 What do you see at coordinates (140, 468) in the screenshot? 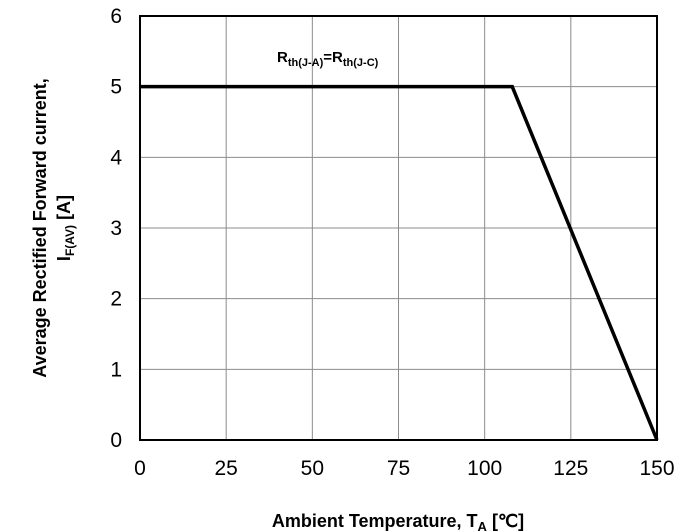
I see `x-tick-label: 0` at bounding box center [140, 468].